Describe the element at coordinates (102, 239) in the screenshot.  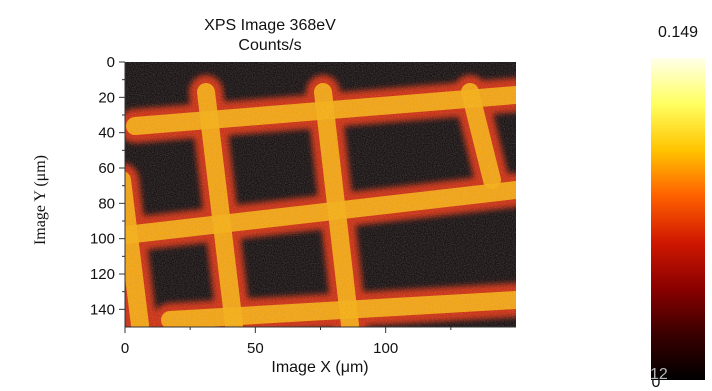
I see `y-tick-label: 100` at that location.